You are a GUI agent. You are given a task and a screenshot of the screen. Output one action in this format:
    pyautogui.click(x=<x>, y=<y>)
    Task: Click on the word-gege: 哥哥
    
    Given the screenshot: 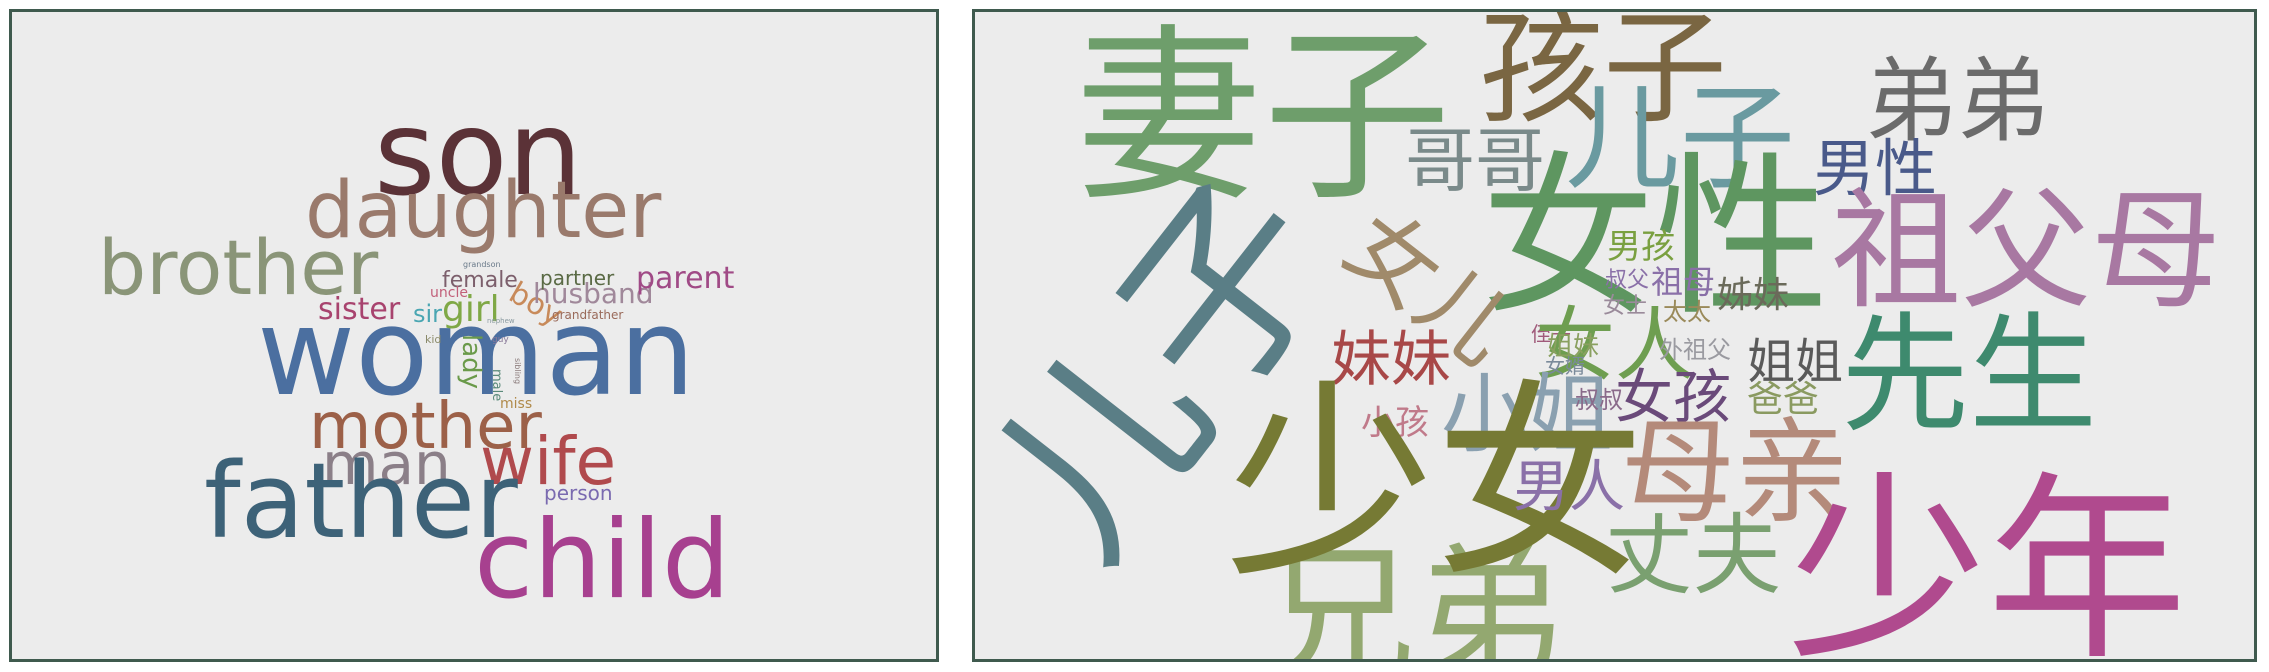 What is the action you would take?
    pyautogui.click(x=1475, y=161)
    